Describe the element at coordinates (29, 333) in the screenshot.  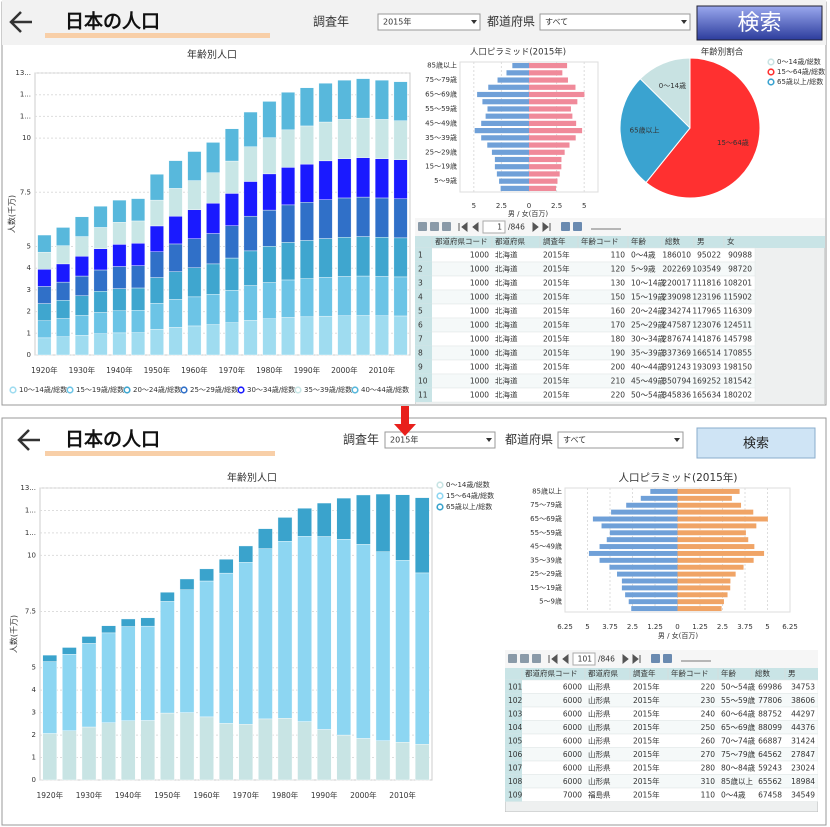
I see `y-tick-label: 1` at that location.